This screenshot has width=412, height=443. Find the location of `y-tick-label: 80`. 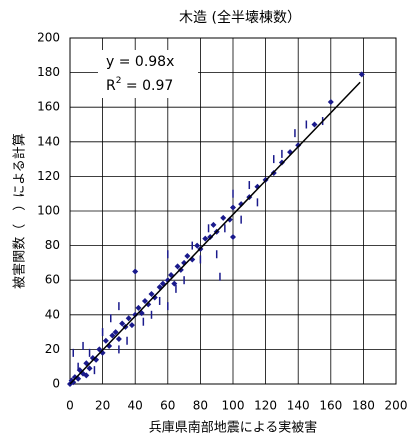

y-tick-label: 80 is located at coordinates (52, 245).